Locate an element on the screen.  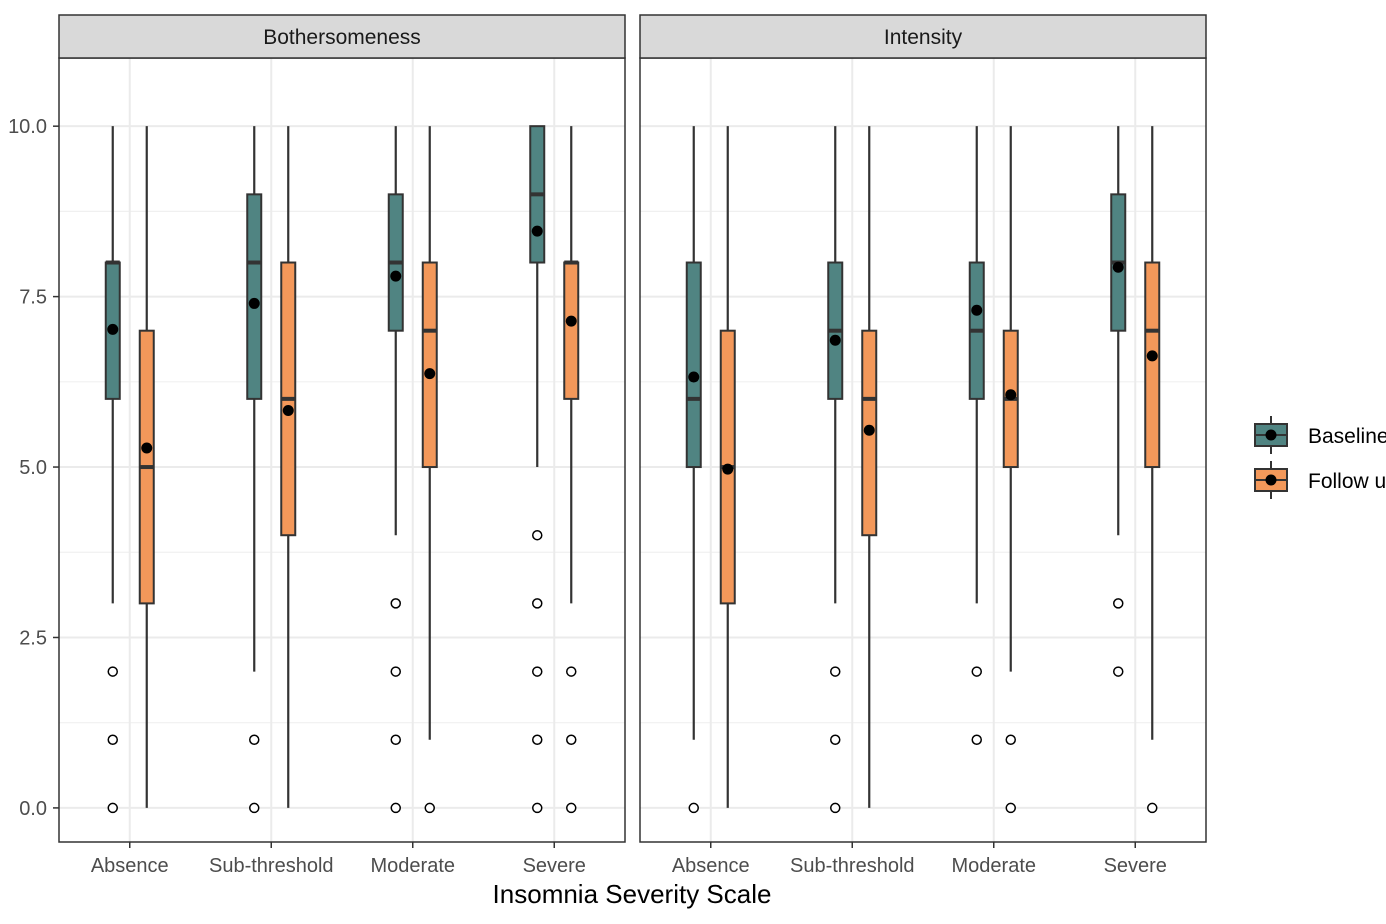
legend-label: Follow up is located at coordinates (1347, 481).